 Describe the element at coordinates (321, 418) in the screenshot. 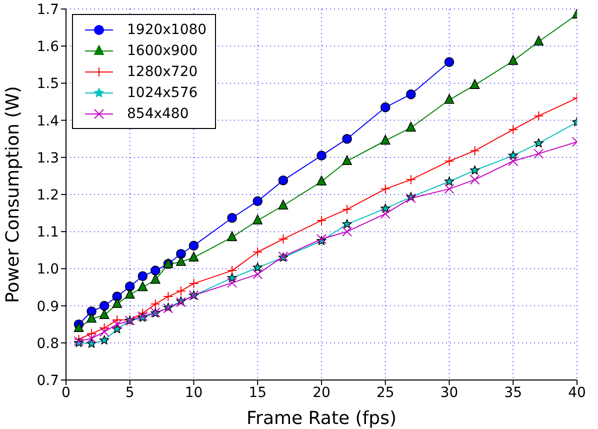

I see `x-axis-title: Frame Rate (fps)` at that location.